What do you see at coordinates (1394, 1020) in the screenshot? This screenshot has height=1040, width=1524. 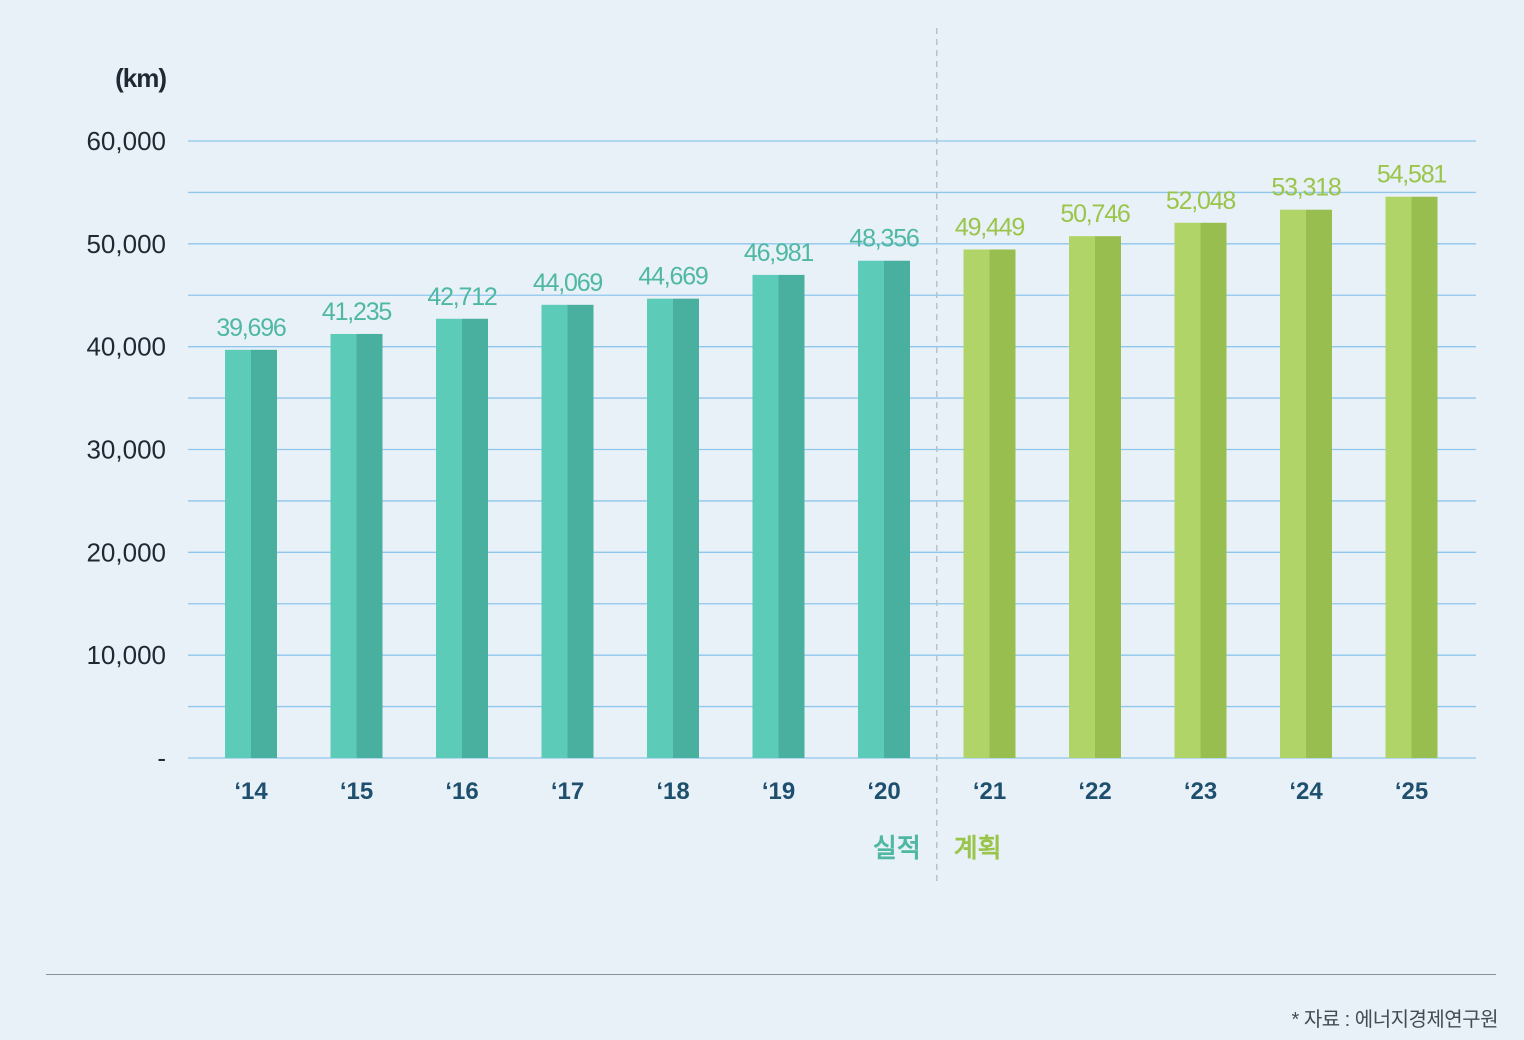 I see `source-note: * 자료 : 에너지경제연구원` at bounding box center [1394, 1020].